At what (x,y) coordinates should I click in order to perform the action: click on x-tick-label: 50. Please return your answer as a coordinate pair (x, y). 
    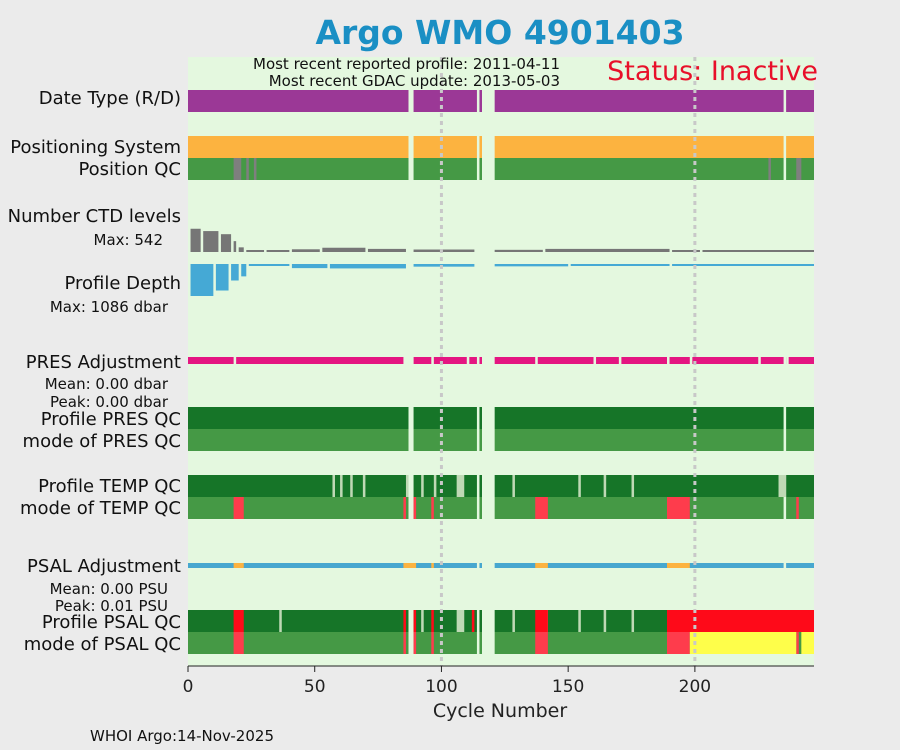
    Looking at the image, I should click on (315, 687).